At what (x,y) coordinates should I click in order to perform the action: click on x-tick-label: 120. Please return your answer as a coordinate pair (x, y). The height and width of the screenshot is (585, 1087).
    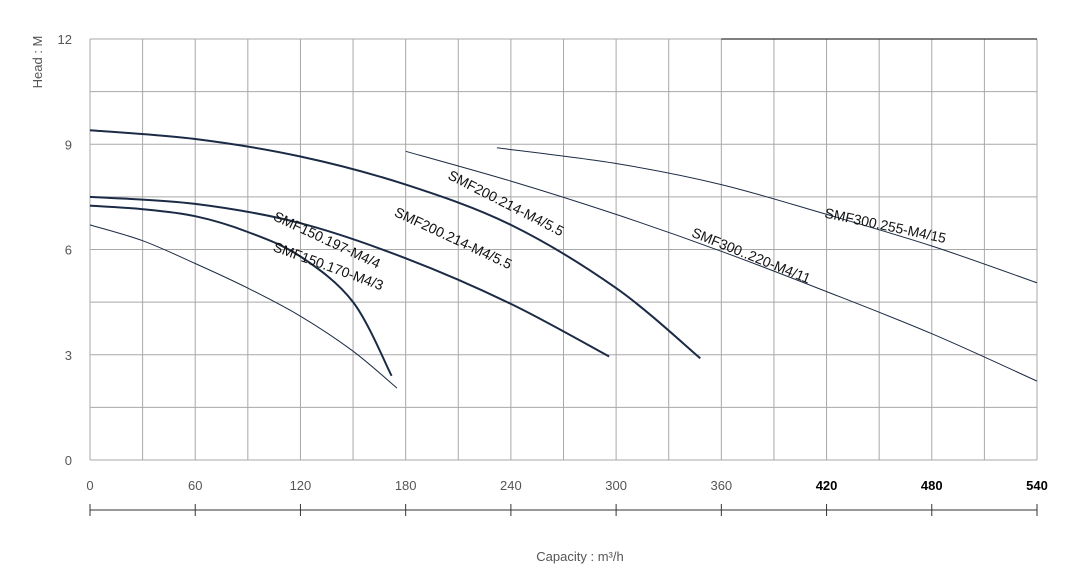
    Looking at the image, I should click on (301, 485).